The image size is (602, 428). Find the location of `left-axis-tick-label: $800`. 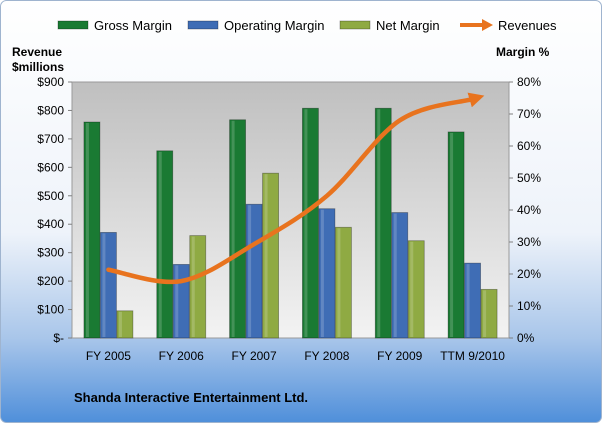

left-axis-tick-label: $800 is located at coordinates (50, 110).